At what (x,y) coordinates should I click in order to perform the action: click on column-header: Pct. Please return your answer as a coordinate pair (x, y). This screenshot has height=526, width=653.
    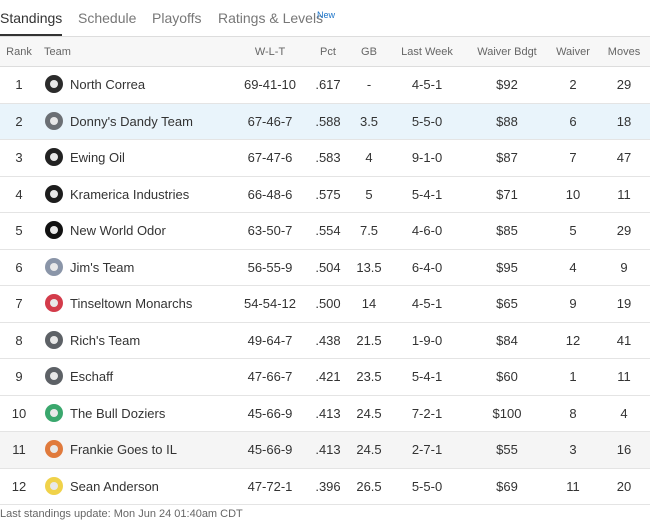
    Looking at the image, I should click on (328, 52).